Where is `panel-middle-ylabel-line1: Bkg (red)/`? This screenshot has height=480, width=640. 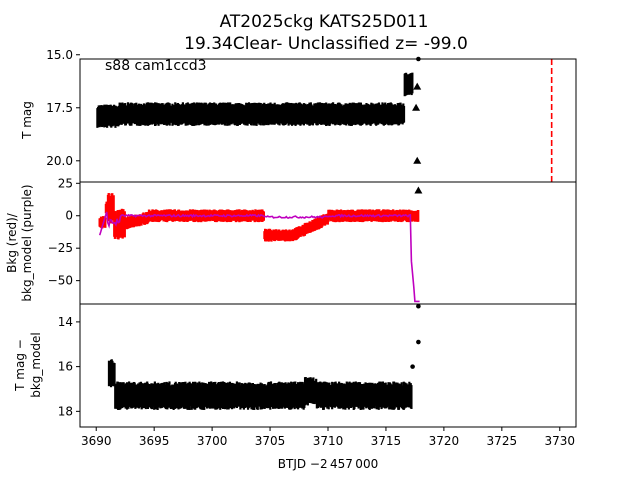 panel-middle-ylabel-line1: Bkg (red)/ is located at coordinates (12, 242).